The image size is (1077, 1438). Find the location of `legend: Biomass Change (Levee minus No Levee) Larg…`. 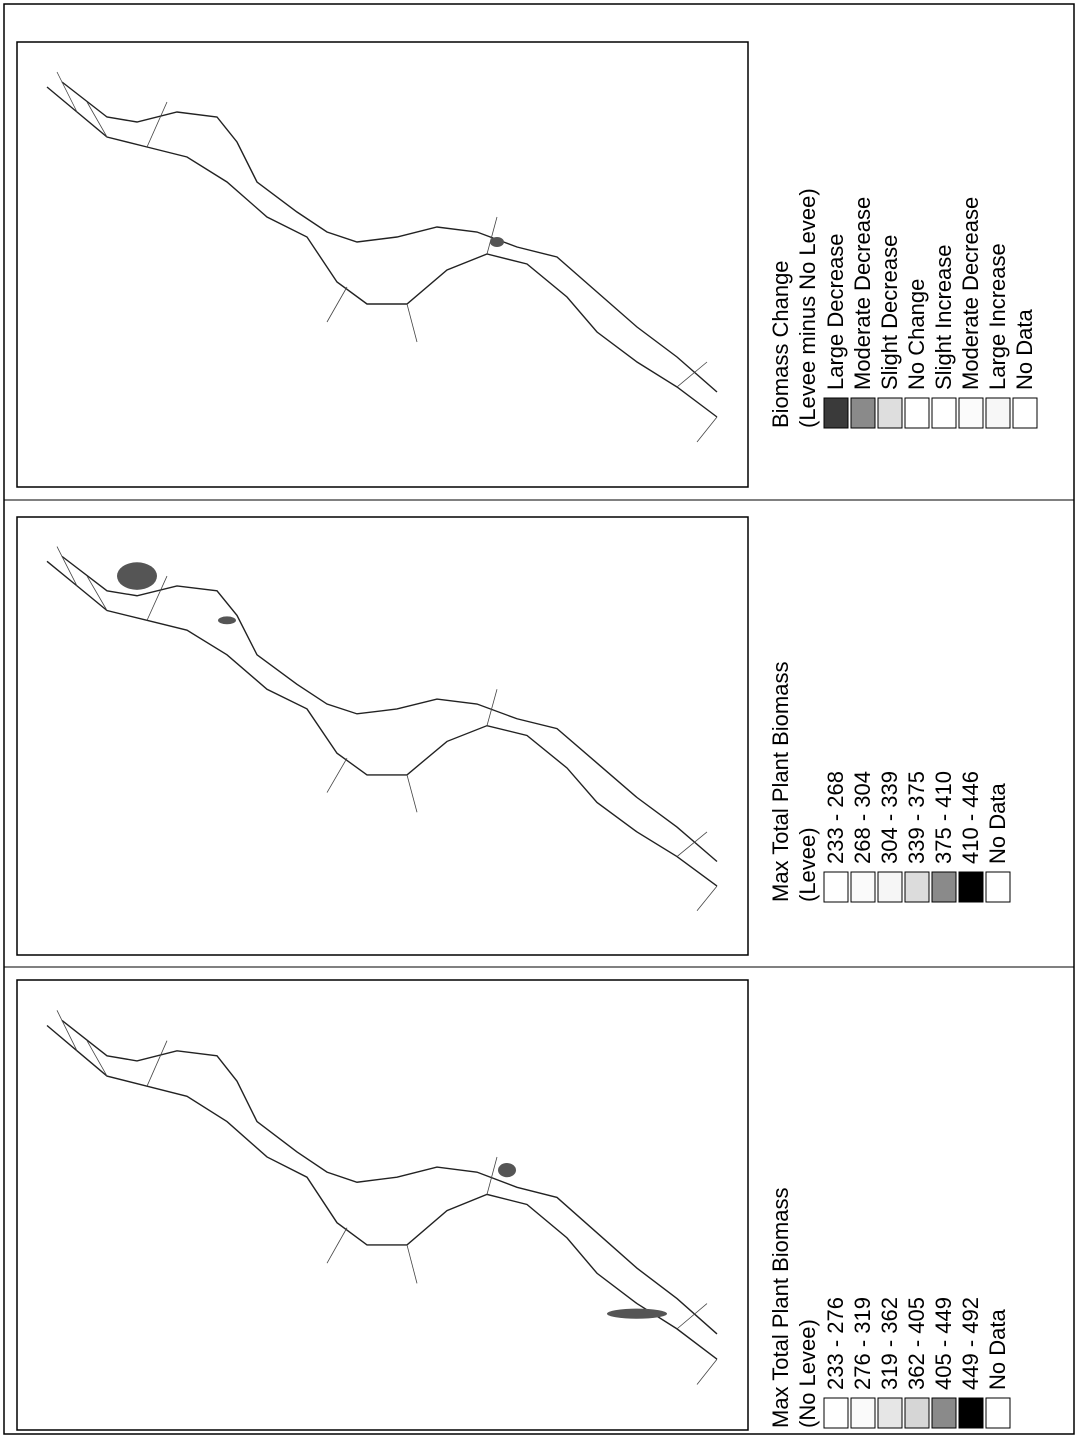

legend: Biomass Change (Levee minus No Levee) Larg… is located at coordinates (903, 308).